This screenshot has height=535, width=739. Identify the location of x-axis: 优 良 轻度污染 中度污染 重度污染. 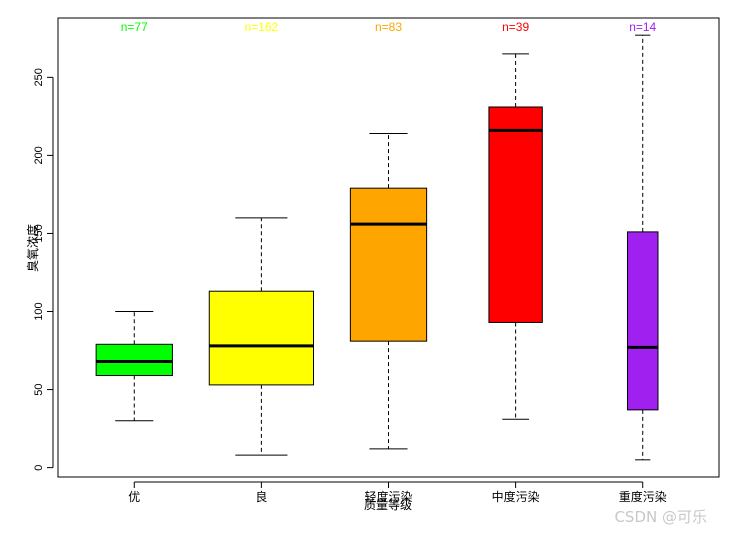
(397, 492).